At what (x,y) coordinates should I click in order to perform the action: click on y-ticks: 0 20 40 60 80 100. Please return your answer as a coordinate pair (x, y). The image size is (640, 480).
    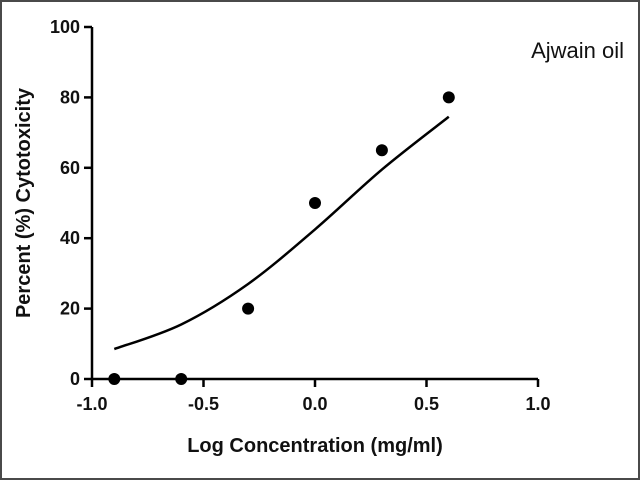
    Looking at the image, I should click on (71, 203).